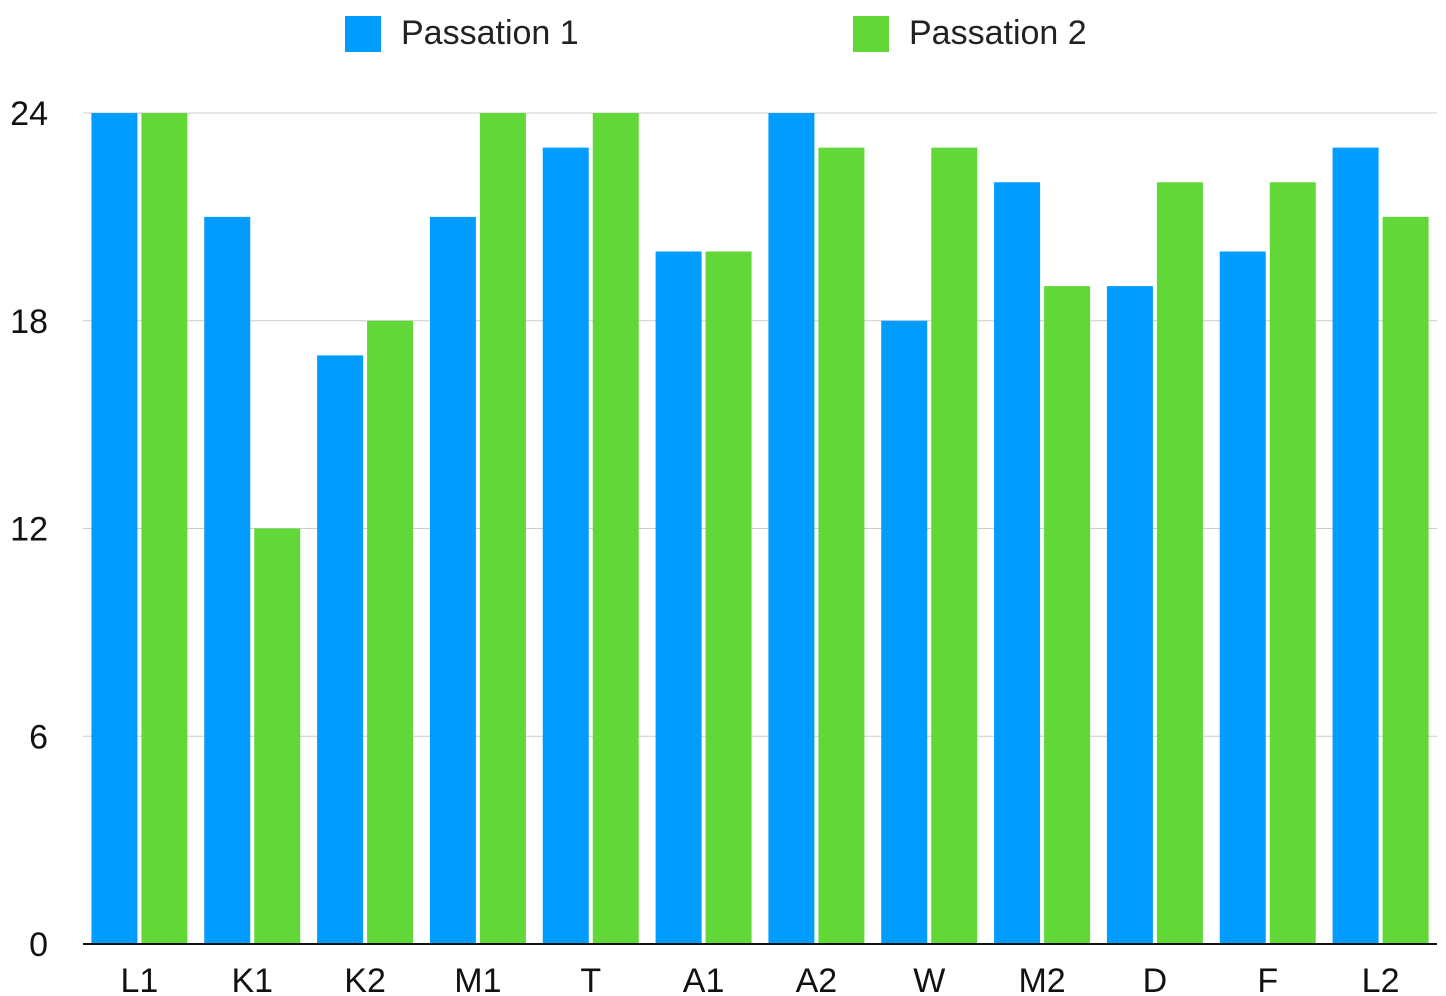 This screenshot has width=1446, height=996. Describe the element at coordinates (477, 979) in the screenshot. I see `x-tick-label: M1` at that location.